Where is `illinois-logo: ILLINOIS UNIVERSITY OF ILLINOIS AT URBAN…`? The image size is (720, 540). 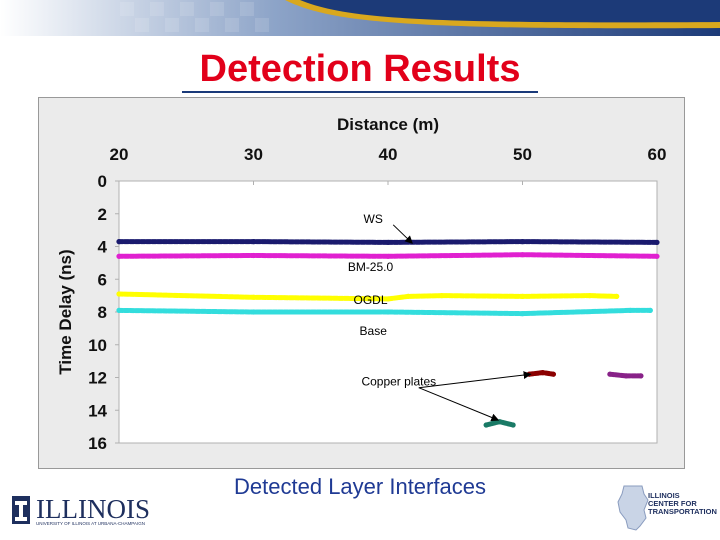
illinois-logo: ILLINOIS UNIVERSITY OF ILLINOIS AT URBAN… is located at coordinates (81, 510).